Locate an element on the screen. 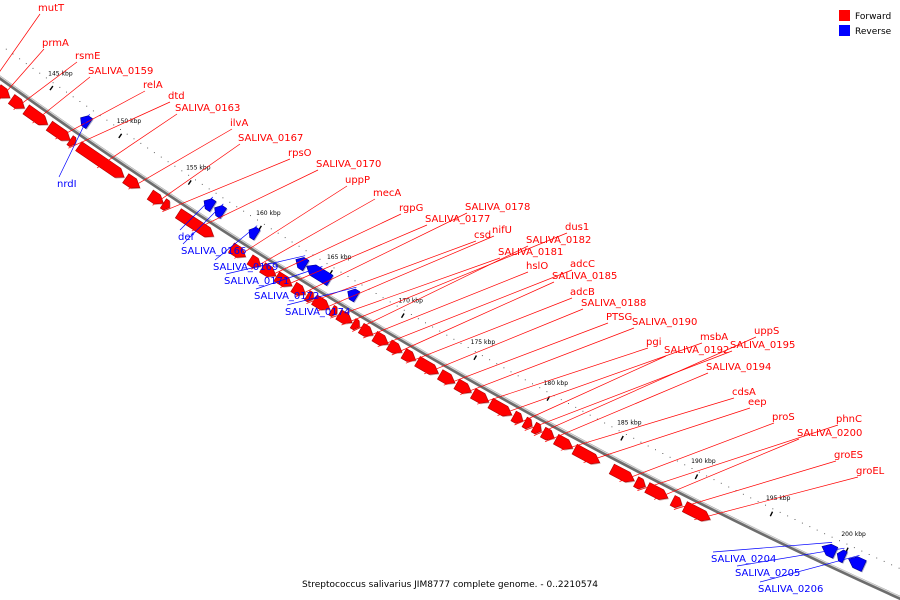 The image size is (900, 600). major-tick is located at coordinates (120, 136).